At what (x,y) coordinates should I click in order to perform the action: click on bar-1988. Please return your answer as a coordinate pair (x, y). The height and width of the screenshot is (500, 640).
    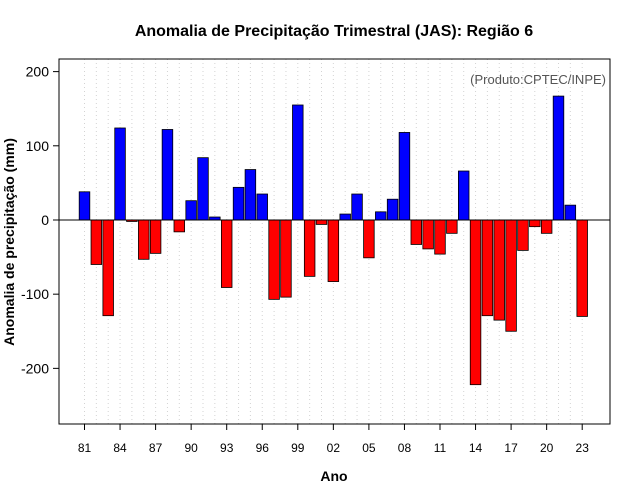
    Looking at the image, I should click on (167, 175).